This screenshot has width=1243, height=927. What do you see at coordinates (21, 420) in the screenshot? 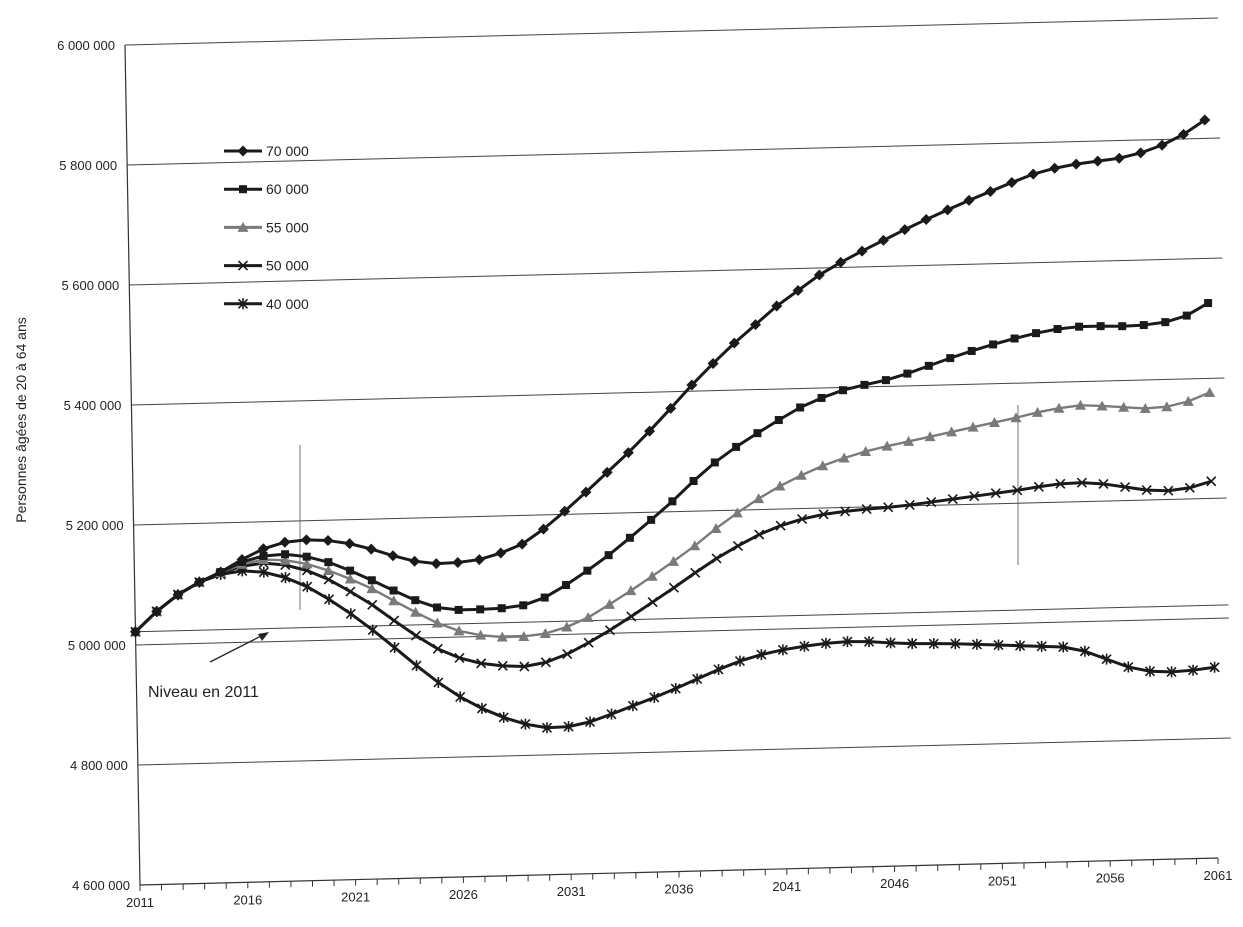
I see `y-axis-label: Personnes âgées de 20 à 64 ans` at bounding box center [21, 420].